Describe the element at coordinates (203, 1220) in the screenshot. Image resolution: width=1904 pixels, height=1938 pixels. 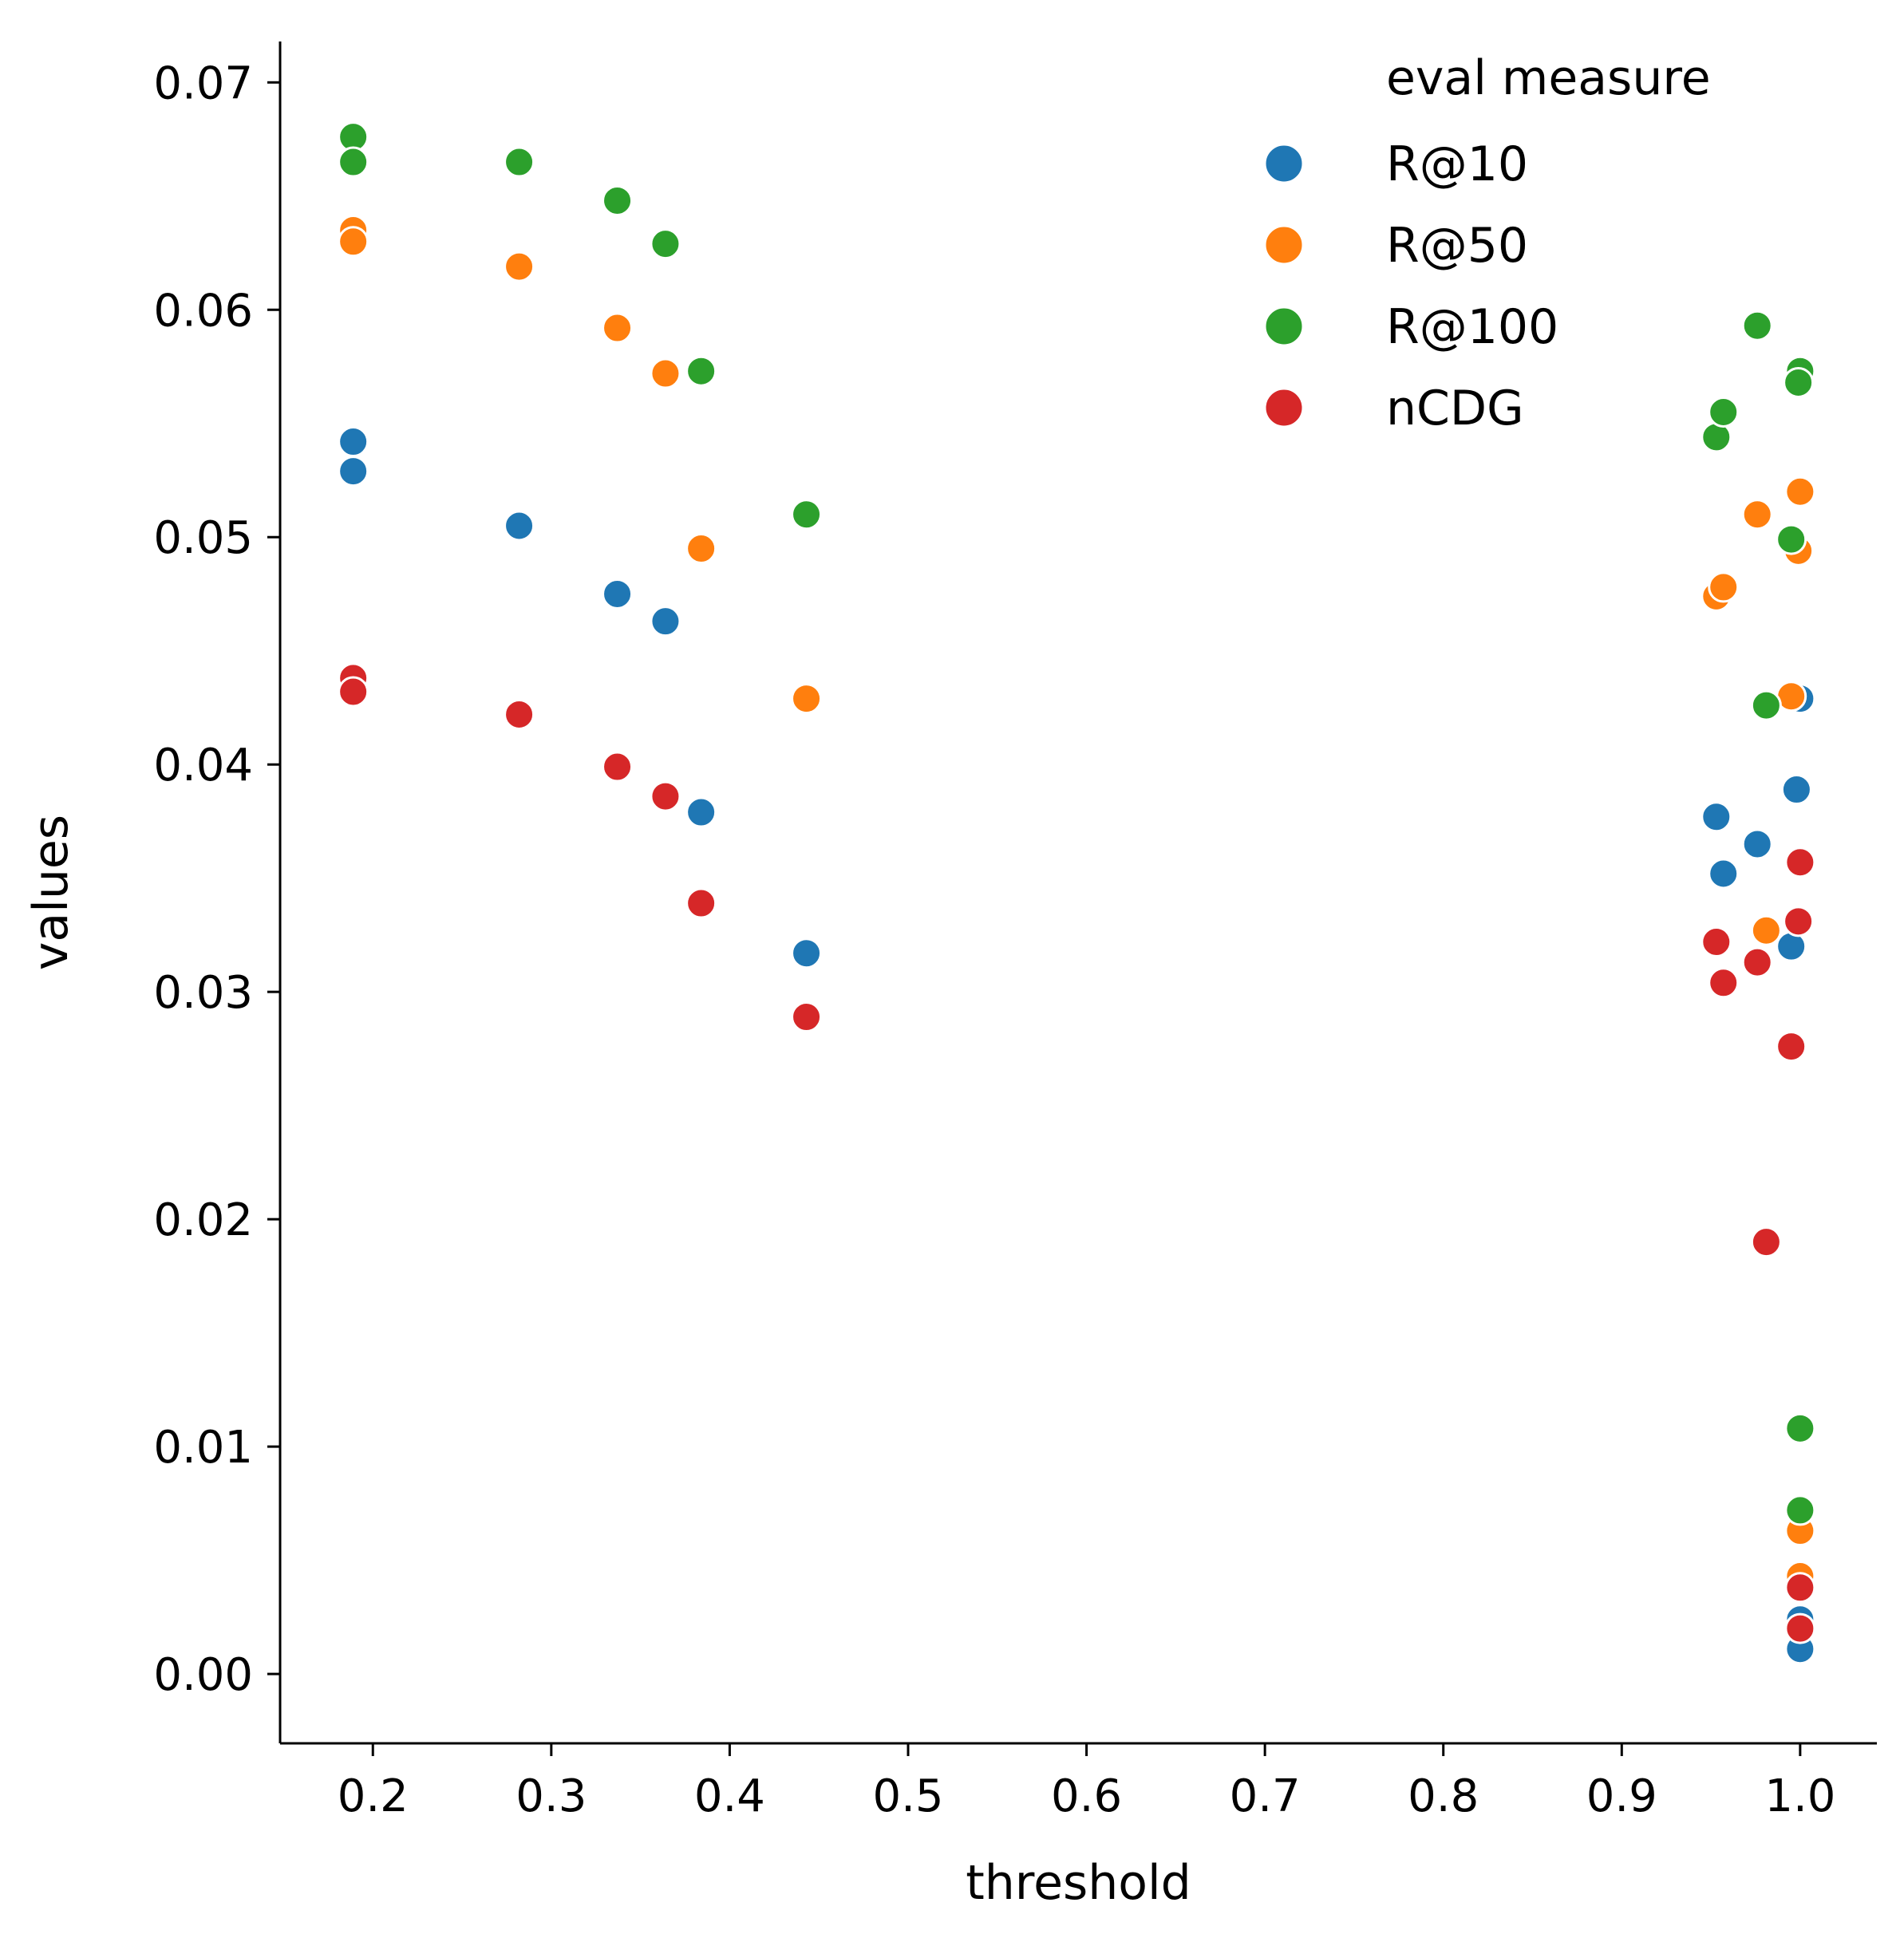
I see `y-tick-label: 0.02` at that location.